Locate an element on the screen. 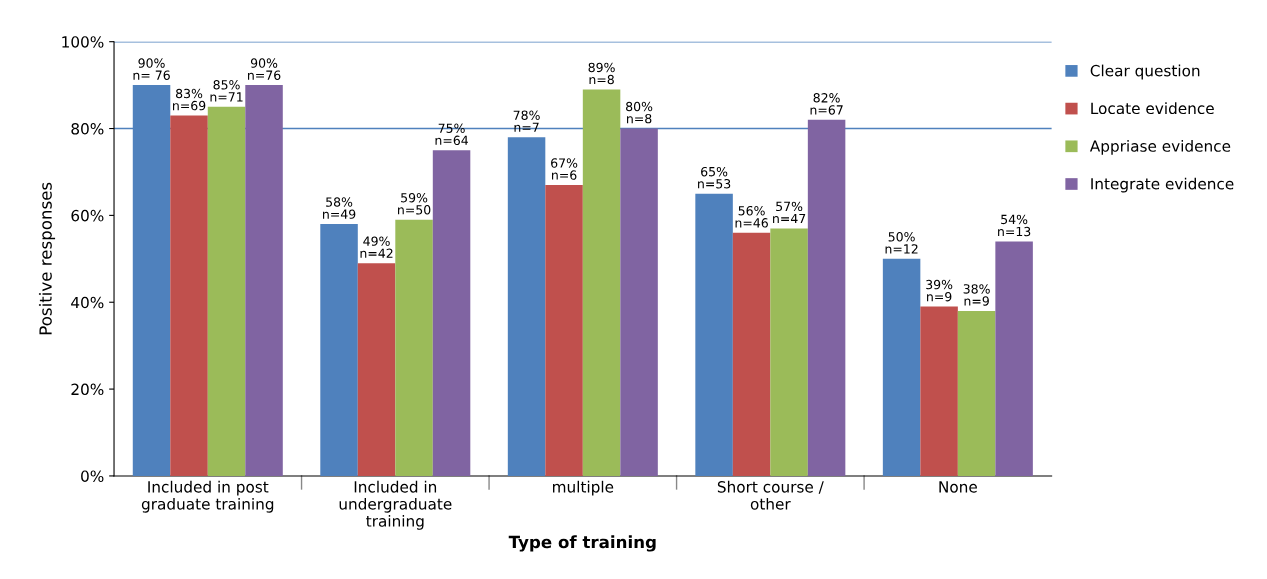 This screenshot has width=1267, height=579. data-label: 57% n=47 is located at coordinates (789, 212).